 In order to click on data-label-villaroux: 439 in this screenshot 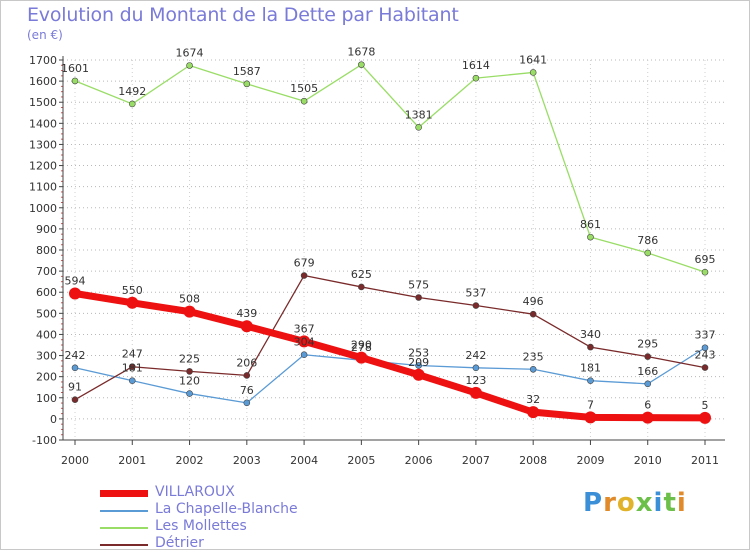, I will do `click(246, 313)`.